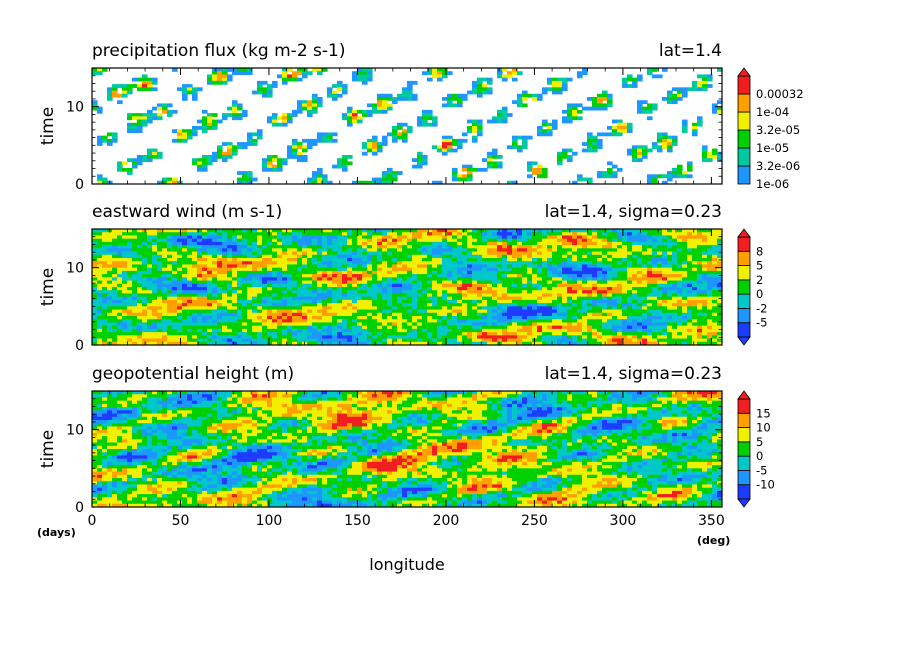  I want to click on panel-title: precipitation flux (kg m-2 s-1), so click(218, 51).